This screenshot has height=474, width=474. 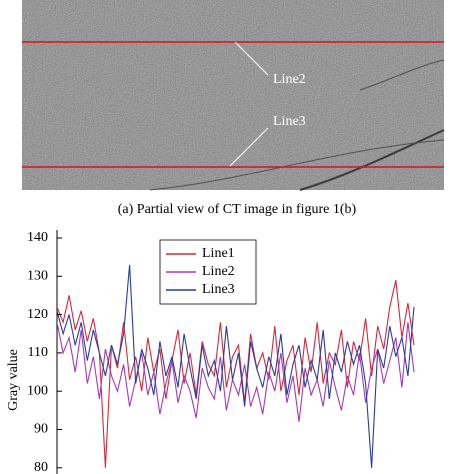 I want to click on legend: Line1 Line2 Line3, so click(x=208, y=272).